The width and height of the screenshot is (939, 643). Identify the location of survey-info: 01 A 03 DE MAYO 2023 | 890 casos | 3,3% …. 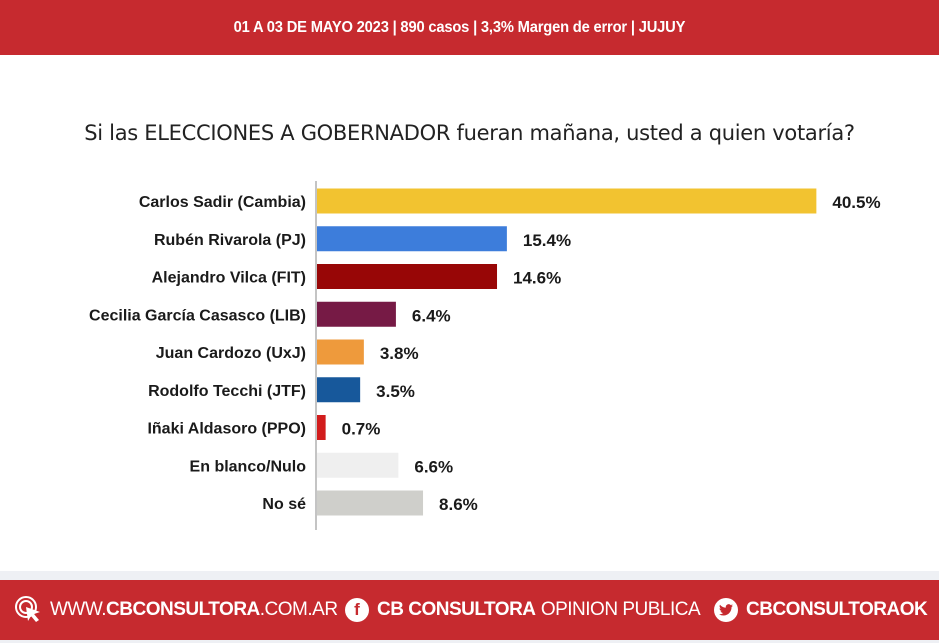
(459, 27).